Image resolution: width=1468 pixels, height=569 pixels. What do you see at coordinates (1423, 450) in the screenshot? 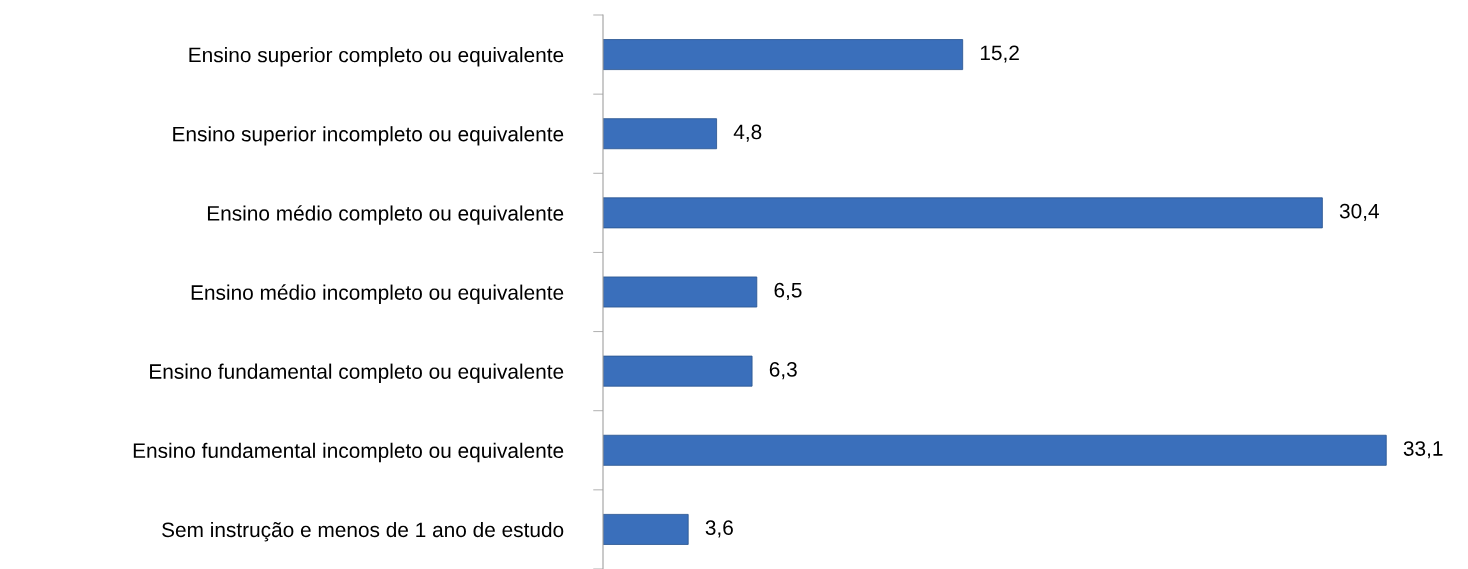
I see `data-label: 33,1` at bounding box center [1423, 450].